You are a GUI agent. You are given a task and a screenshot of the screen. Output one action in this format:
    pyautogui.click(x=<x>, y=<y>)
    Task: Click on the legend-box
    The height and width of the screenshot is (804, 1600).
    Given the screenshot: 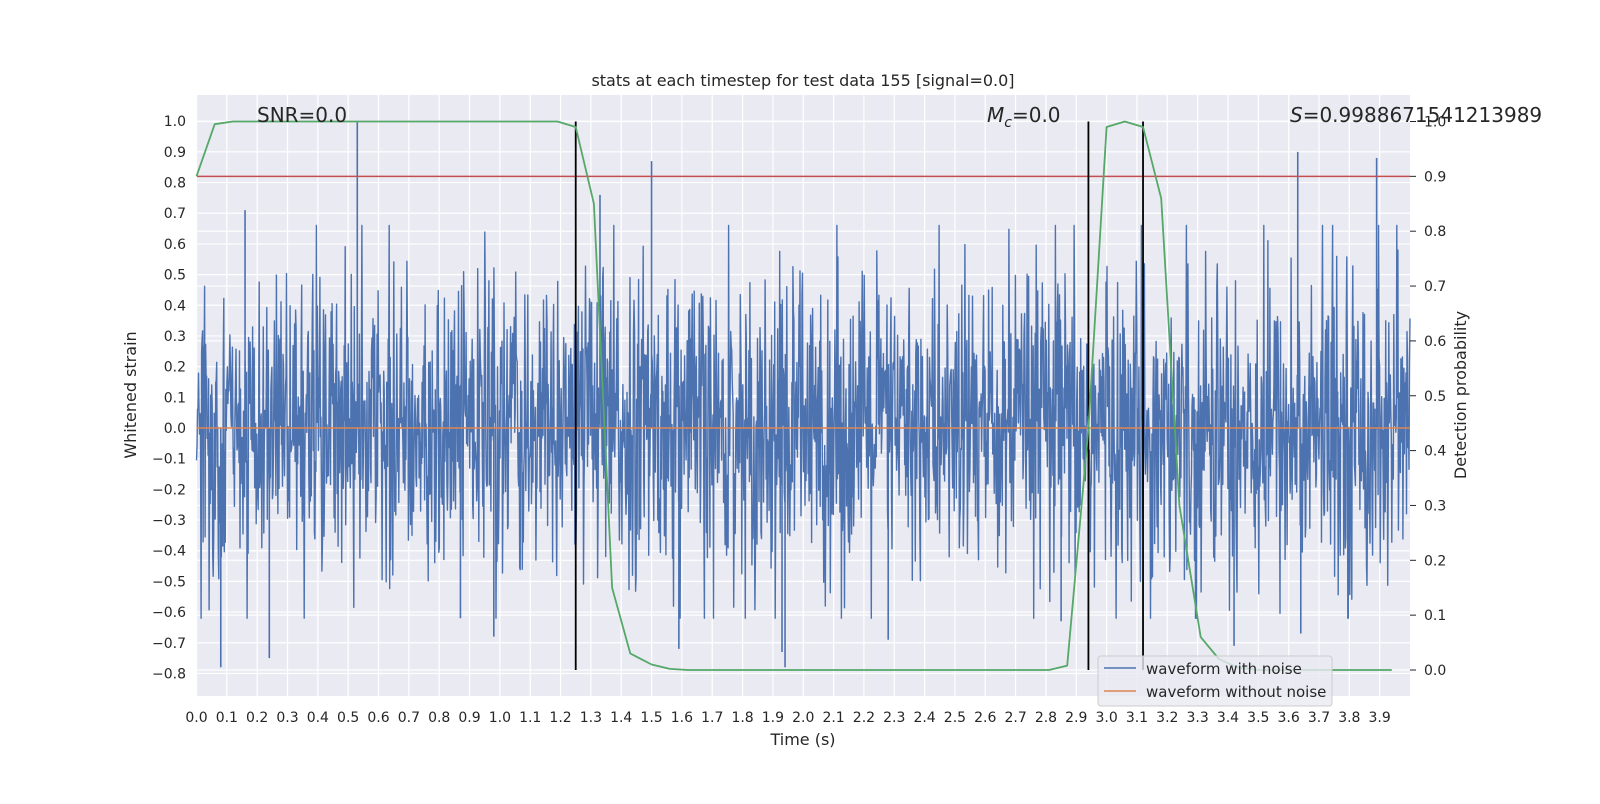 What is the action you would take?
    pyautogui.click(x=1215, y=681)
    